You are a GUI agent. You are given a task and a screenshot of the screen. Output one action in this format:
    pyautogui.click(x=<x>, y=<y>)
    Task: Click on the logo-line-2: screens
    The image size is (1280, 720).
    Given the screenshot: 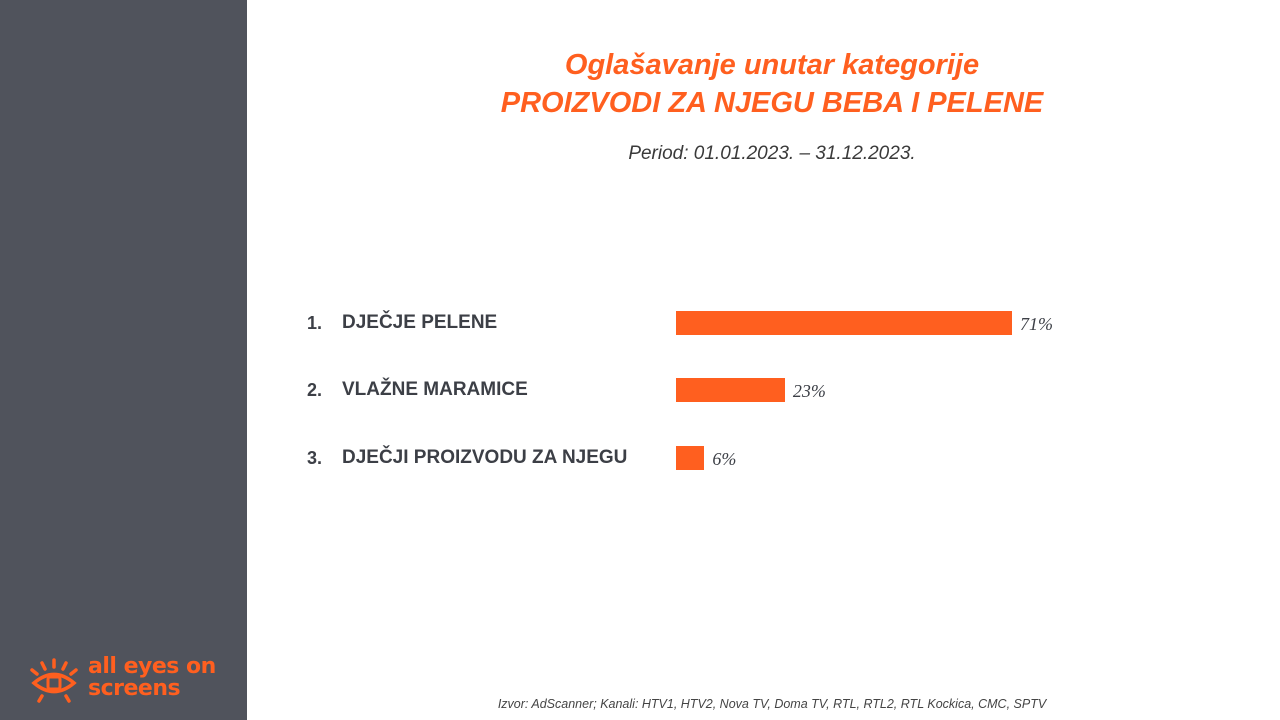 What is the action you would take?
    pyautogui.click(x=134, y=688)
    